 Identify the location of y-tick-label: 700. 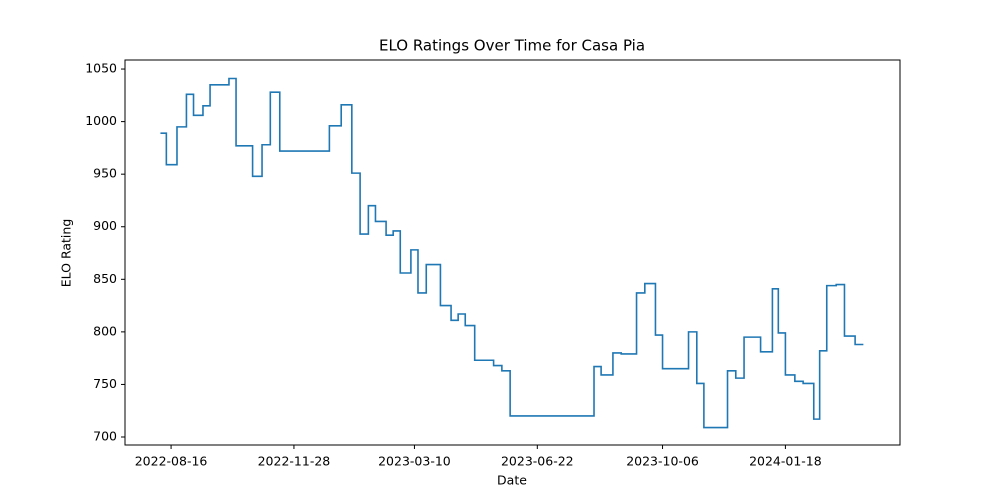
(105, 436).